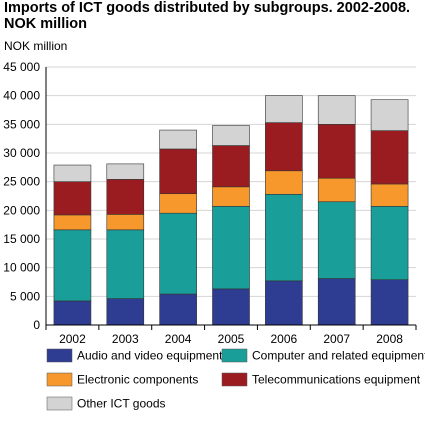 Image resolution: width=425 pixels, height=425 pixels. I want to click on y-tick-label: 30 000, so click(21, 153).